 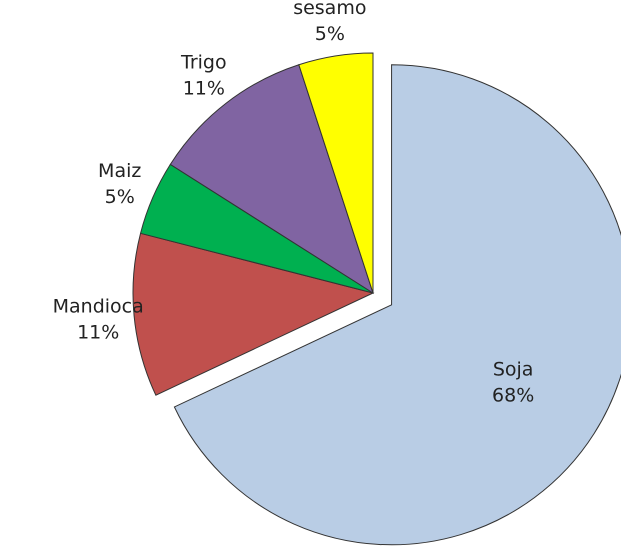 I want to click on slice-value-label: 68%, so click(x=513, y=395).